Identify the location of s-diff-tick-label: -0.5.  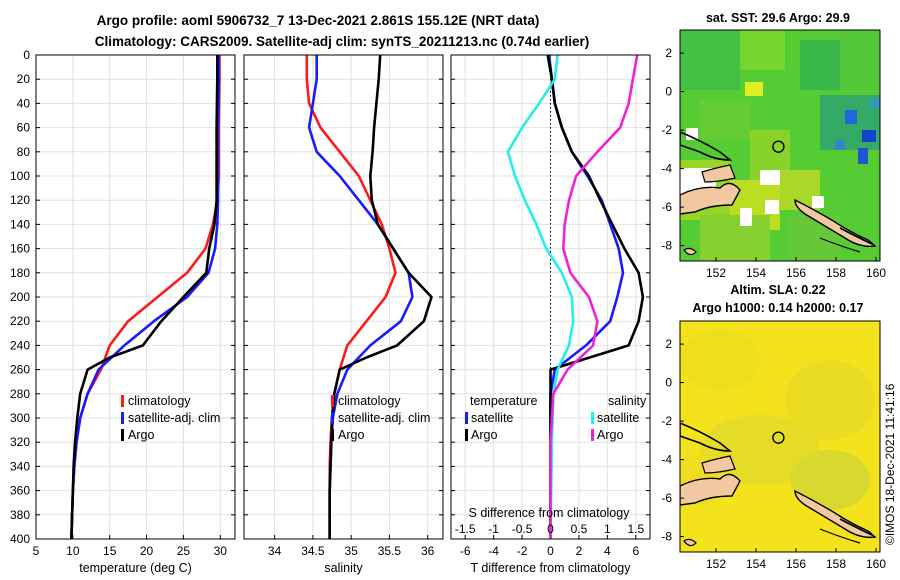
(522, 529).